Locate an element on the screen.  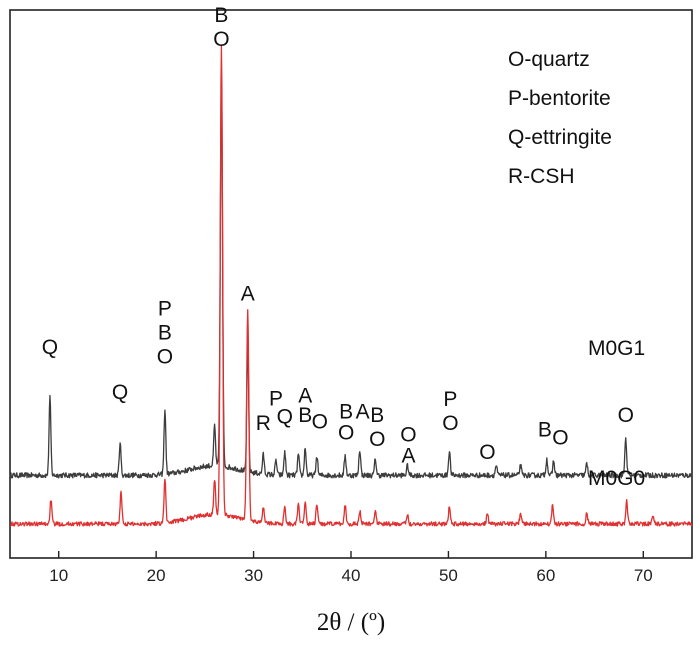
x-ticks: 10 20 30 40 50 60 70 is located at coordinates (351, 568).